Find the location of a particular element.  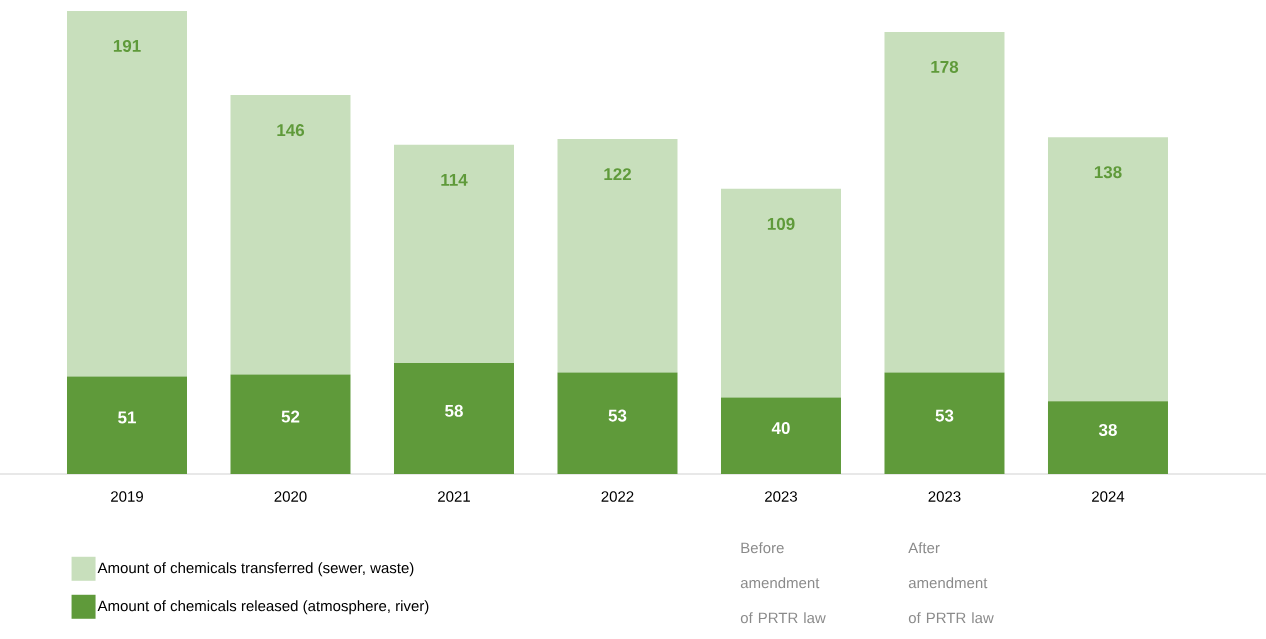

data-label: 146 is located at coordinates (291, 130).